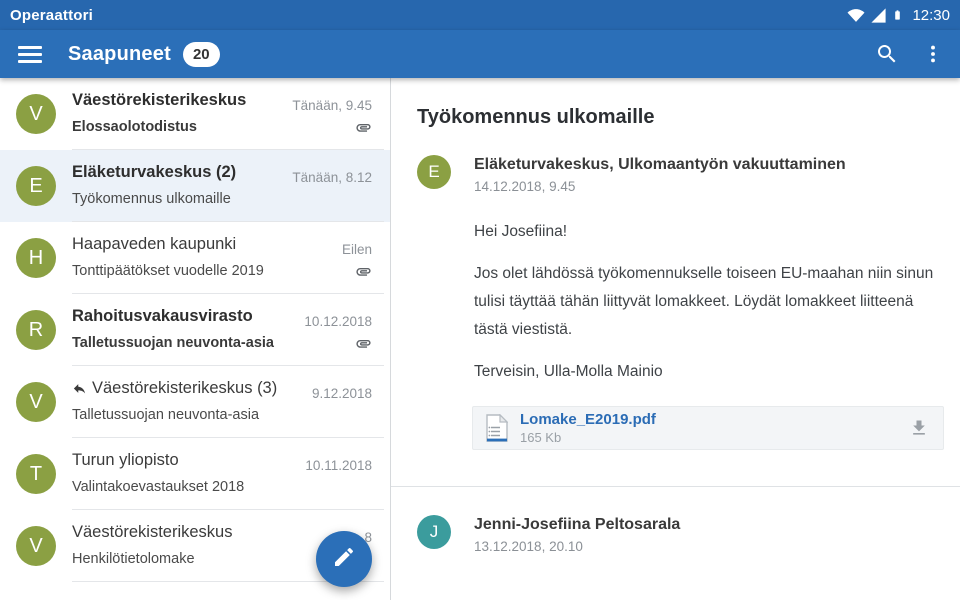 Image resolution: width=960 pixels, height=600 pixels. What do you see at coordinates (338, 321) in the screenshot?
I see `message-date: 10.12.2018` at bounding box center [338, 321].